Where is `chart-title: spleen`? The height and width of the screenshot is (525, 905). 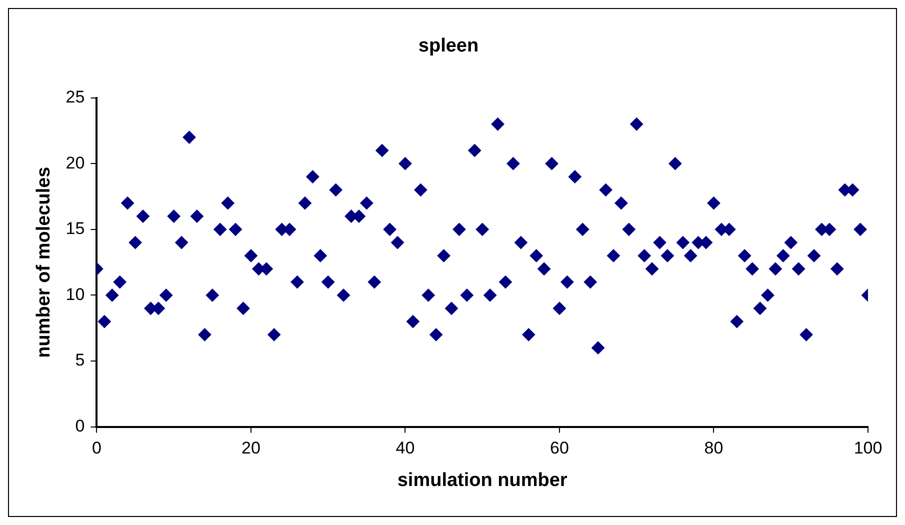
chart-title: spleen is located at coordinates (448, 46).